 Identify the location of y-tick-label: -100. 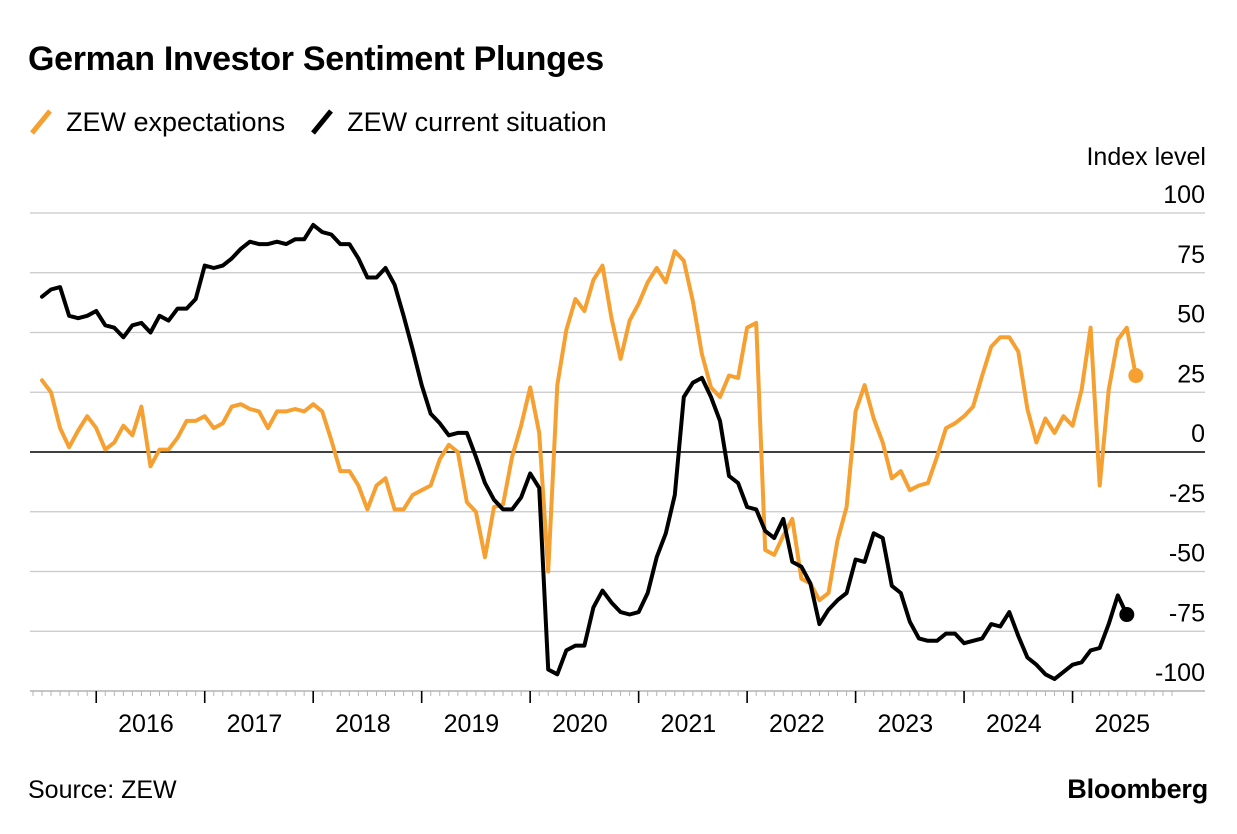
(1180, 673).